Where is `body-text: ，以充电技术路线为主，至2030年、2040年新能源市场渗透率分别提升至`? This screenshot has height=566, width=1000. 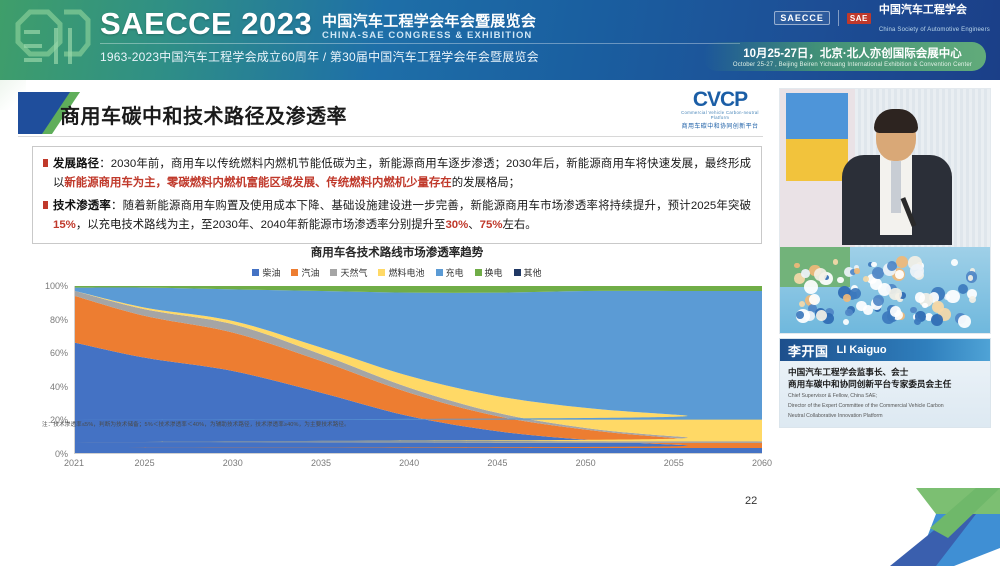
body-text: ，以充电技术路线为主，至2030年、2040年新能源市场渗透率分别提升至 is located at coordinates (260, 225).